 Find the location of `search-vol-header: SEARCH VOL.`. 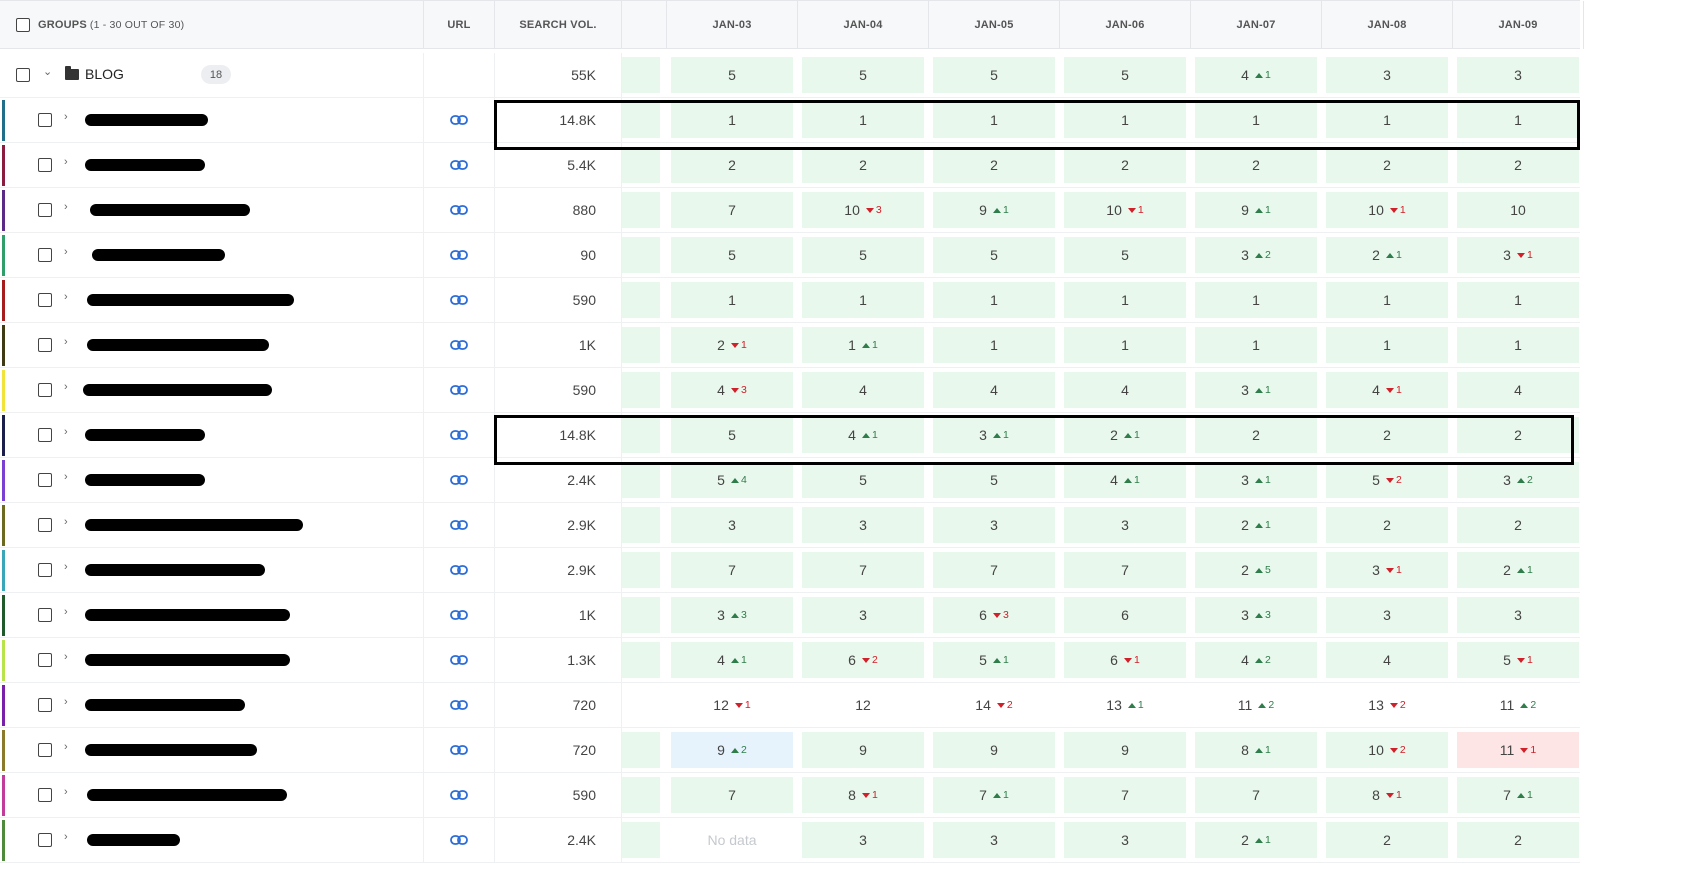

search-vol-header: SEARCH VOL. is located at coordinates (558, 25).